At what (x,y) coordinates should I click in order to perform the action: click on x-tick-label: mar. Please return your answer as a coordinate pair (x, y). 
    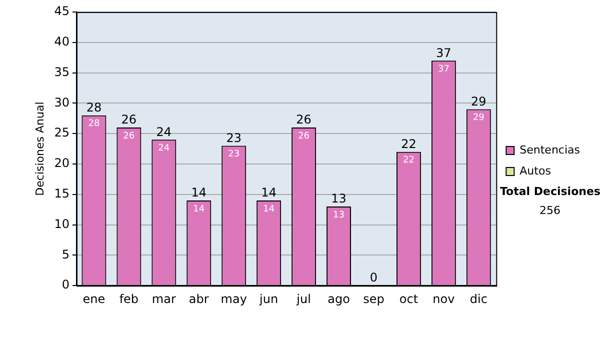
    Looking at the image, I should click on (164, 299).